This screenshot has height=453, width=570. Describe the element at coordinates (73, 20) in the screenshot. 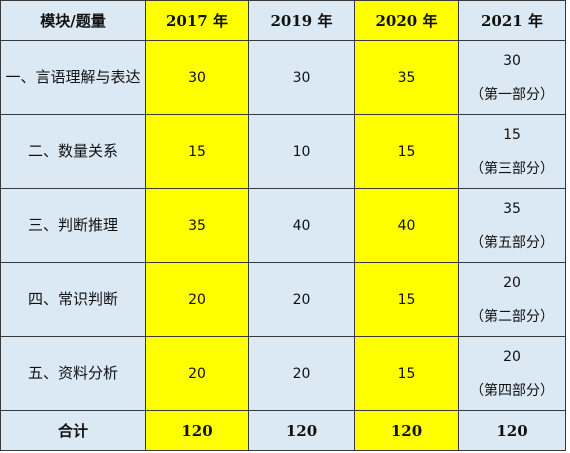

I see `header-module: 模块/题量` at that location.